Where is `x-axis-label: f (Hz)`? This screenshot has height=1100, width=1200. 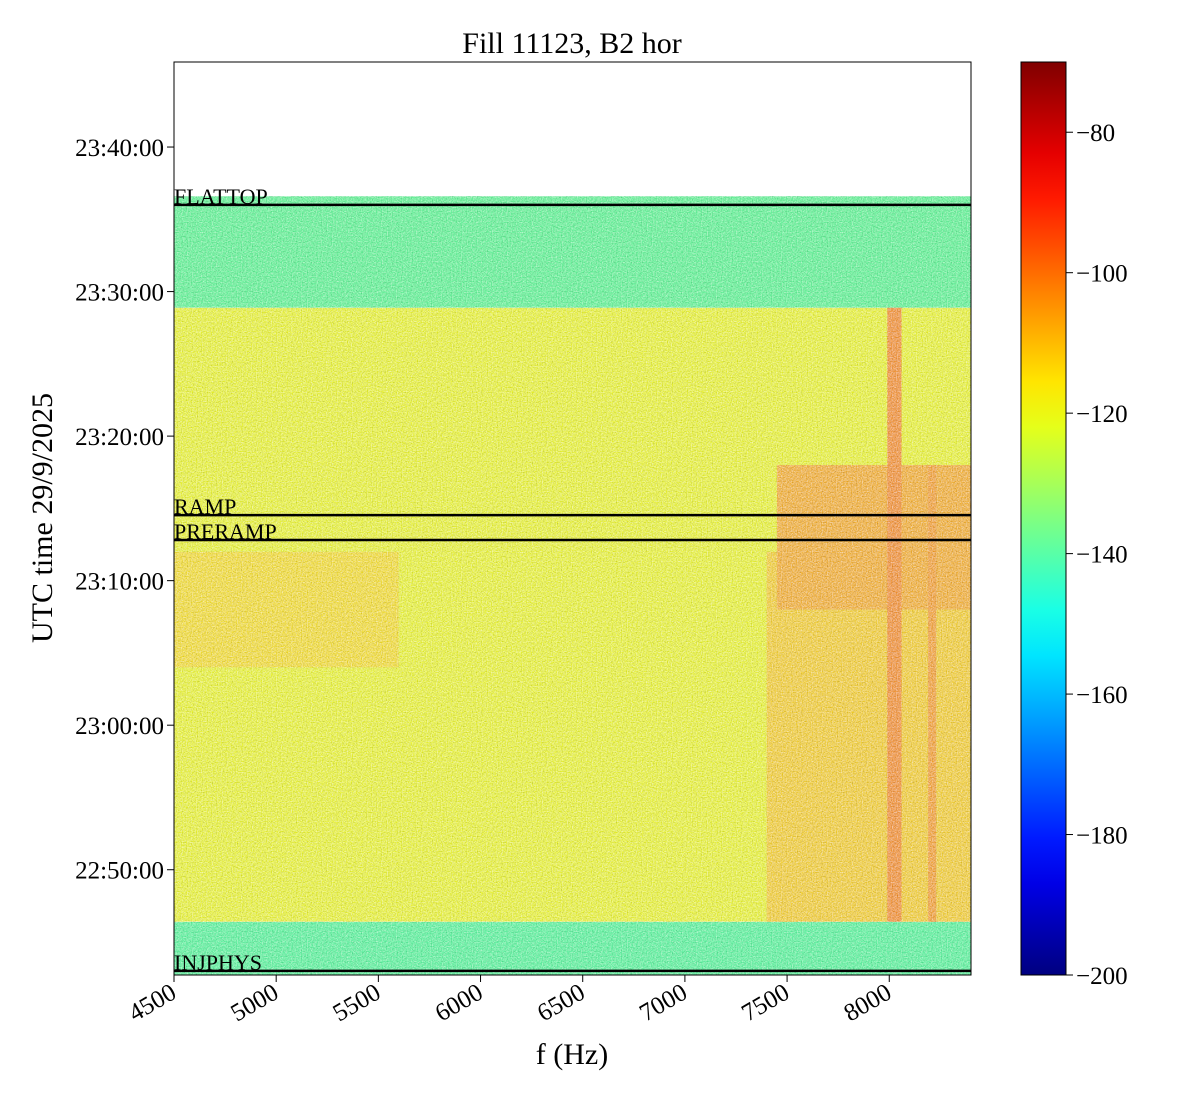
x-axis-label: f (Hz) is located at coordinates (572, 1054).